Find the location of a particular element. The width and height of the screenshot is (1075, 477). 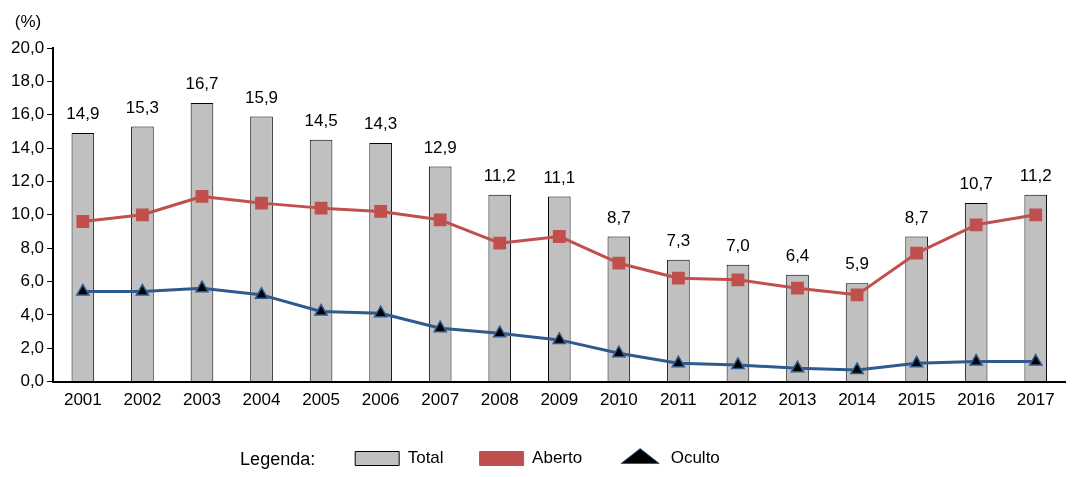

x-tick-label: 2017 is located at coordinates (1035, 400).